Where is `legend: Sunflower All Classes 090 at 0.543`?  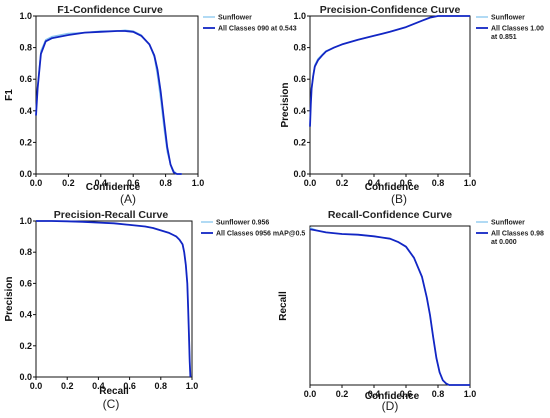
legend: Sunflower All Classes 090 at 0.543 is located at coordinates (250, 24).